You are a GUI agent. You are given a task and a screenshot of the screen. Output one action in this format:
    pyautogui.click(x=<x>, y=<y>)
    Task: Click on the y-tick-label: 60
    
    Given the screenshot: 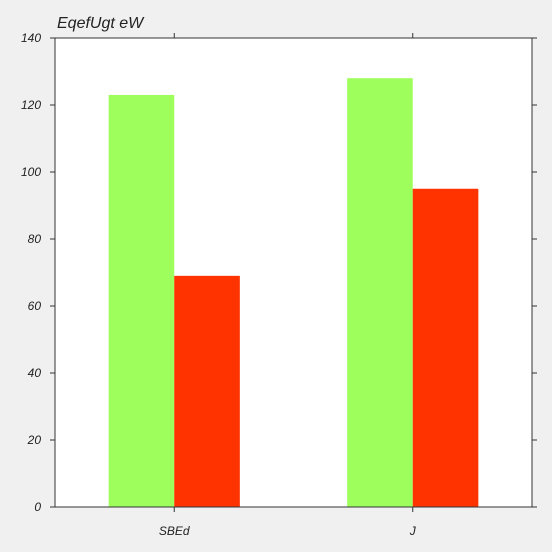 What is the action you would take?
    pyautogui.click(x=35, y=306)
    